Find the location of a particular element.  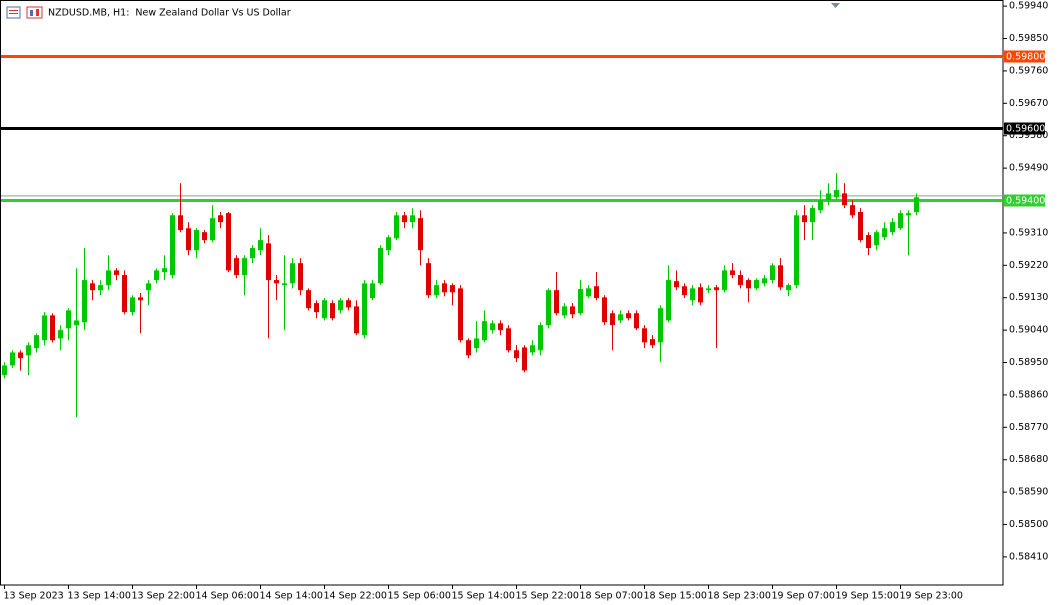

level-label: 0.59800 is located at coordinates (1025, 57).